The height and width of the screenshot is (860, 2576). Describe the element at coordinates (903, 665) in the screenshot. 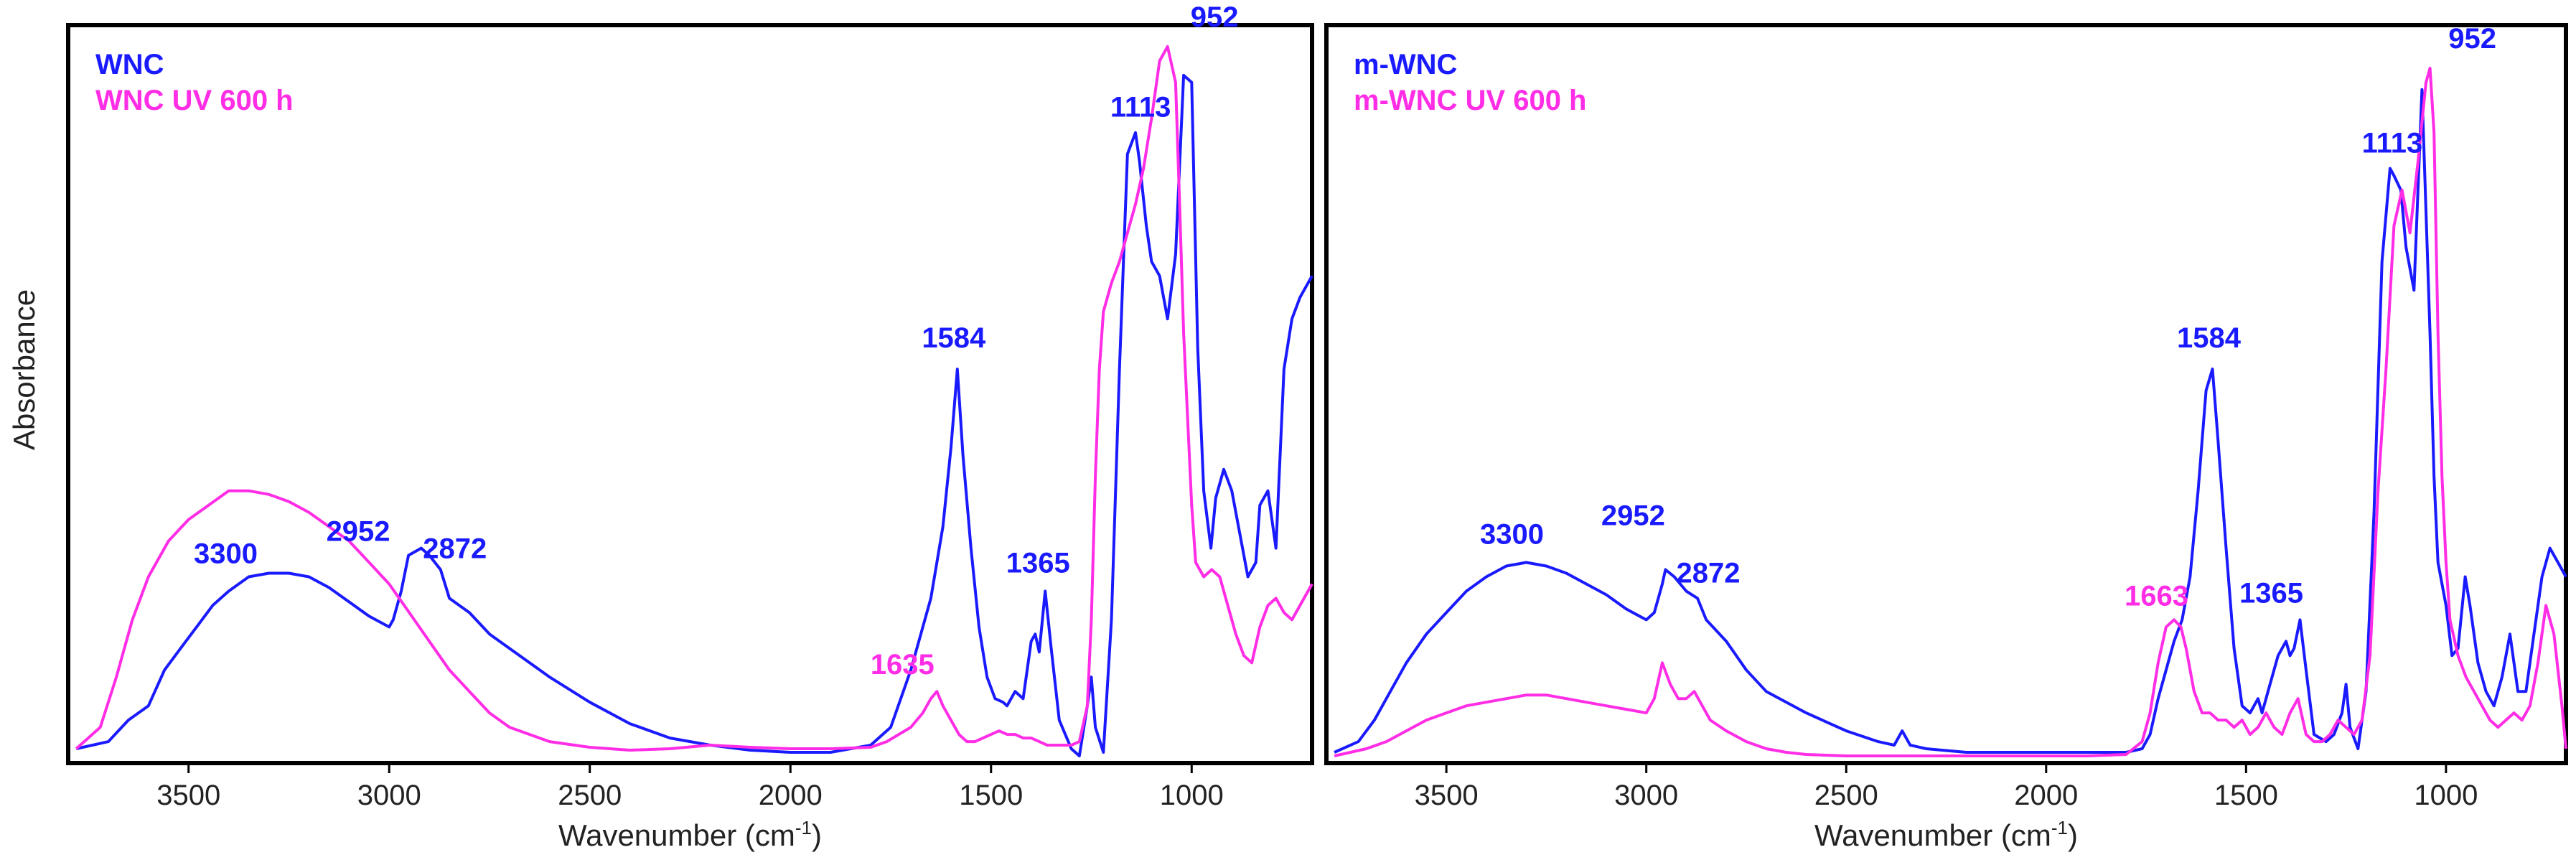

I see `peak-label: 1635` at that location.